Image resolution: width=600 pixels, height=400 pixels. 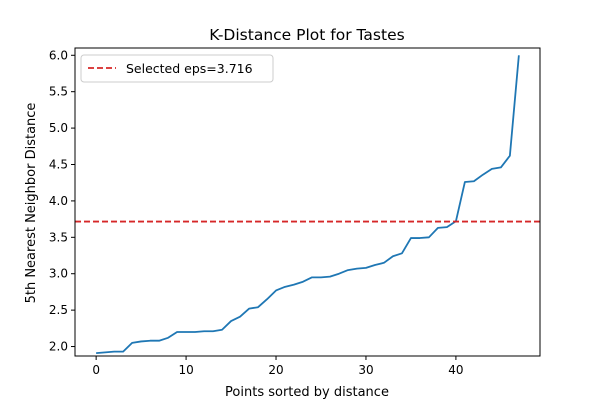 I want to click on y-axis-label: 5th Nearest Neighbor Distance, so click(x=31, y=203).